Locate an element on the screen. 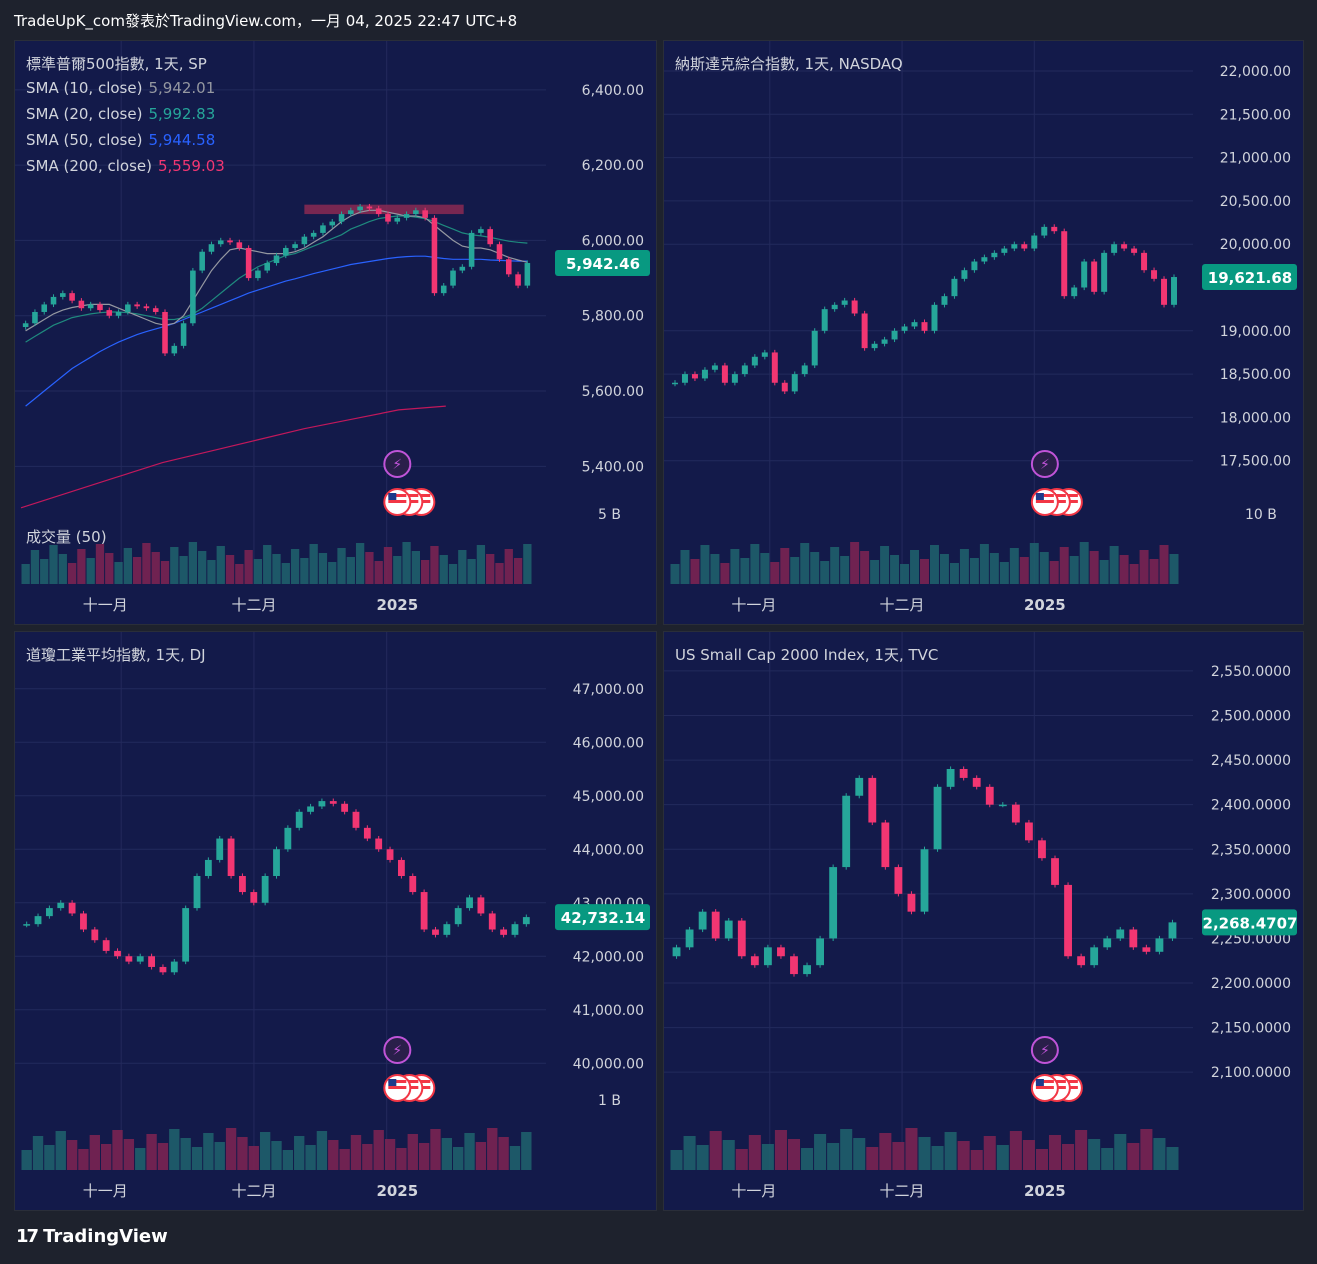 This screenshot has height=1264, width=1317. y-tick-label: 5,800.00 is located at coordinates (613, 317).